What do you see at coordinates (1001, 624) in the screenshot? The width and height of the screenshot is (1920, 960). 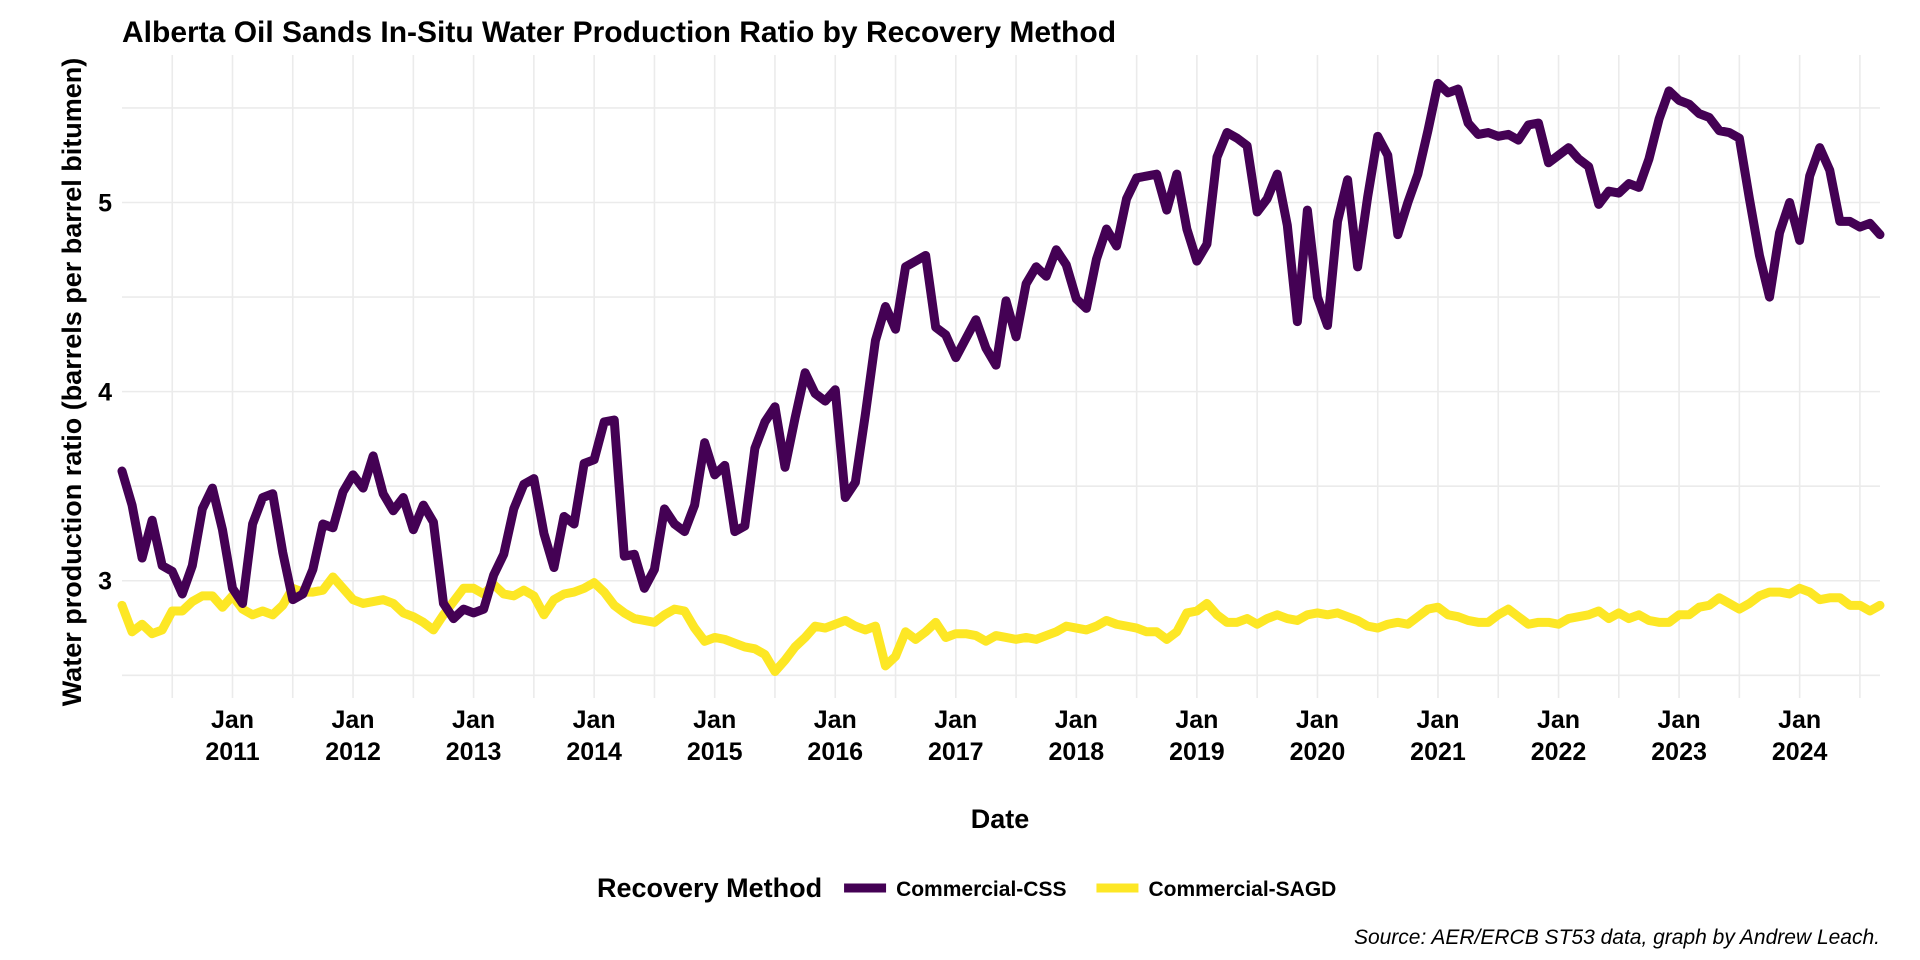 I see `series-line-commercial-sagd` at bounding box center [1001, 624].